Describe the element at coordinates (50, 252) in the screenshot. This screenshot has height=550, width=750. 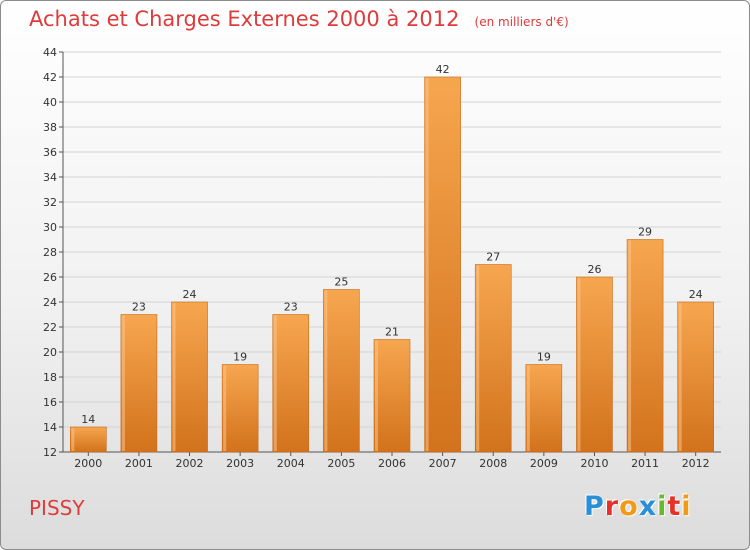
I see `y-tick-label: 28` at that location.